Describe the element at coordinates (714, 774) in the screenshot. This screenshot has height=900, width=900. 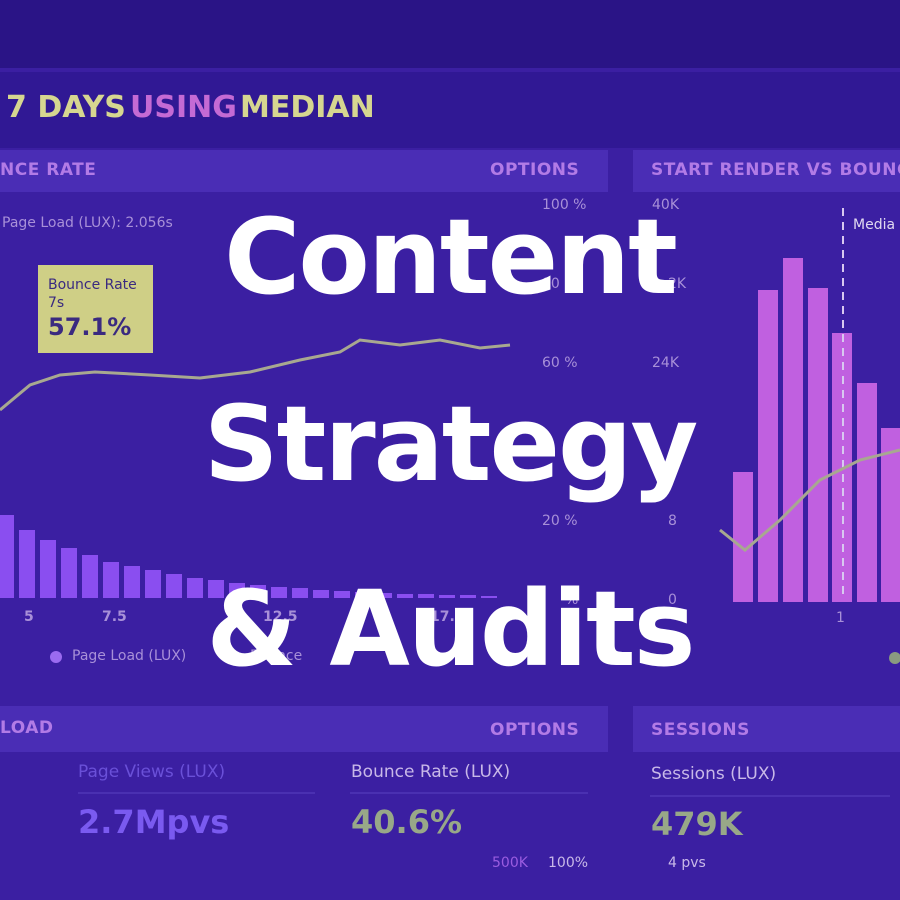
I see `stat-label: Sessions (LUX)` at that location.